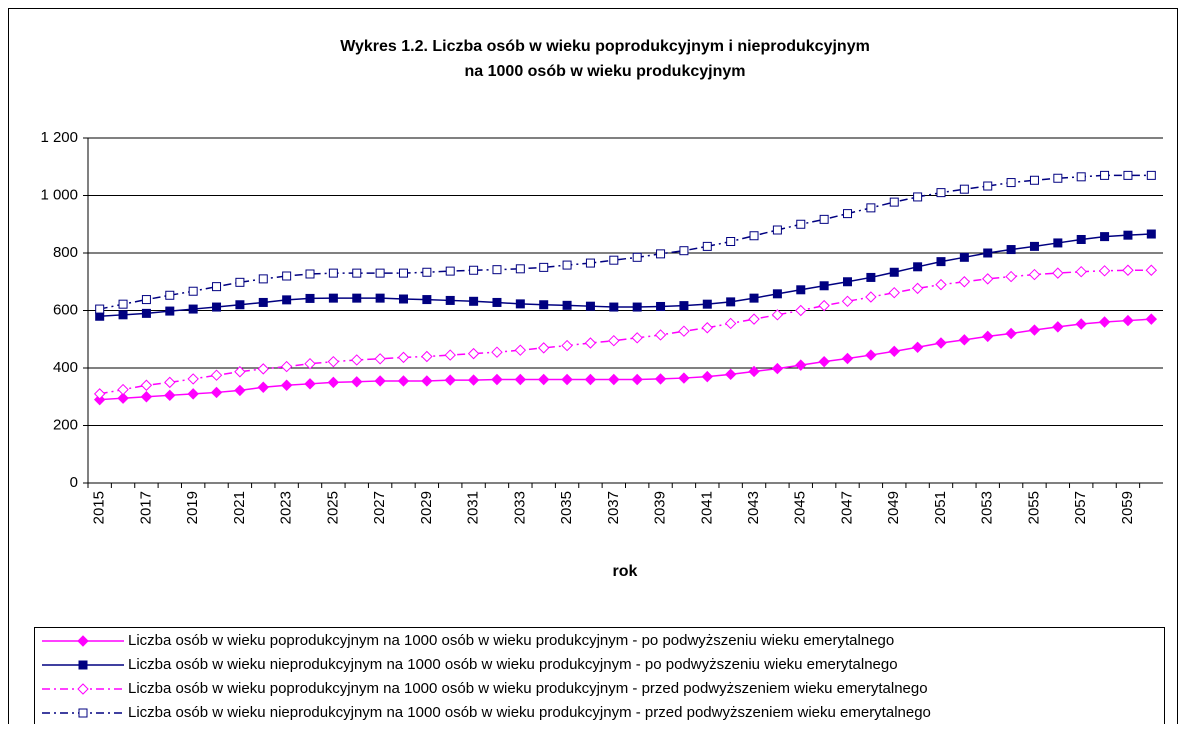 The height and width of the screenshot is (729, 1186). Describe the element at coordinates (893, 507) in the screenshot. I see `x-tick-label: 2049` at that location.